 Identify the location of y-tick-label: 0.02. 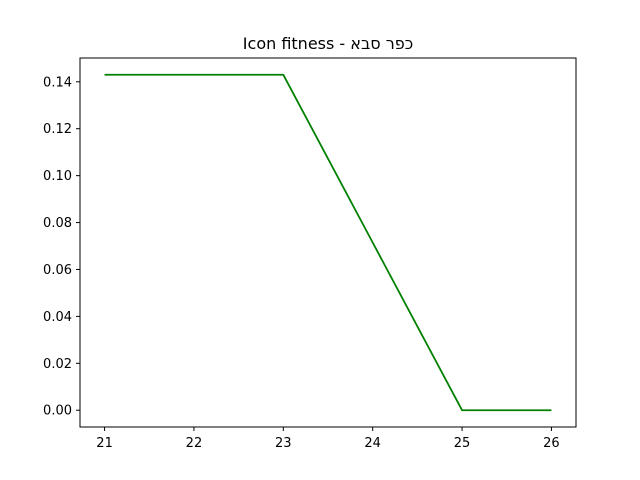
(57, 364).